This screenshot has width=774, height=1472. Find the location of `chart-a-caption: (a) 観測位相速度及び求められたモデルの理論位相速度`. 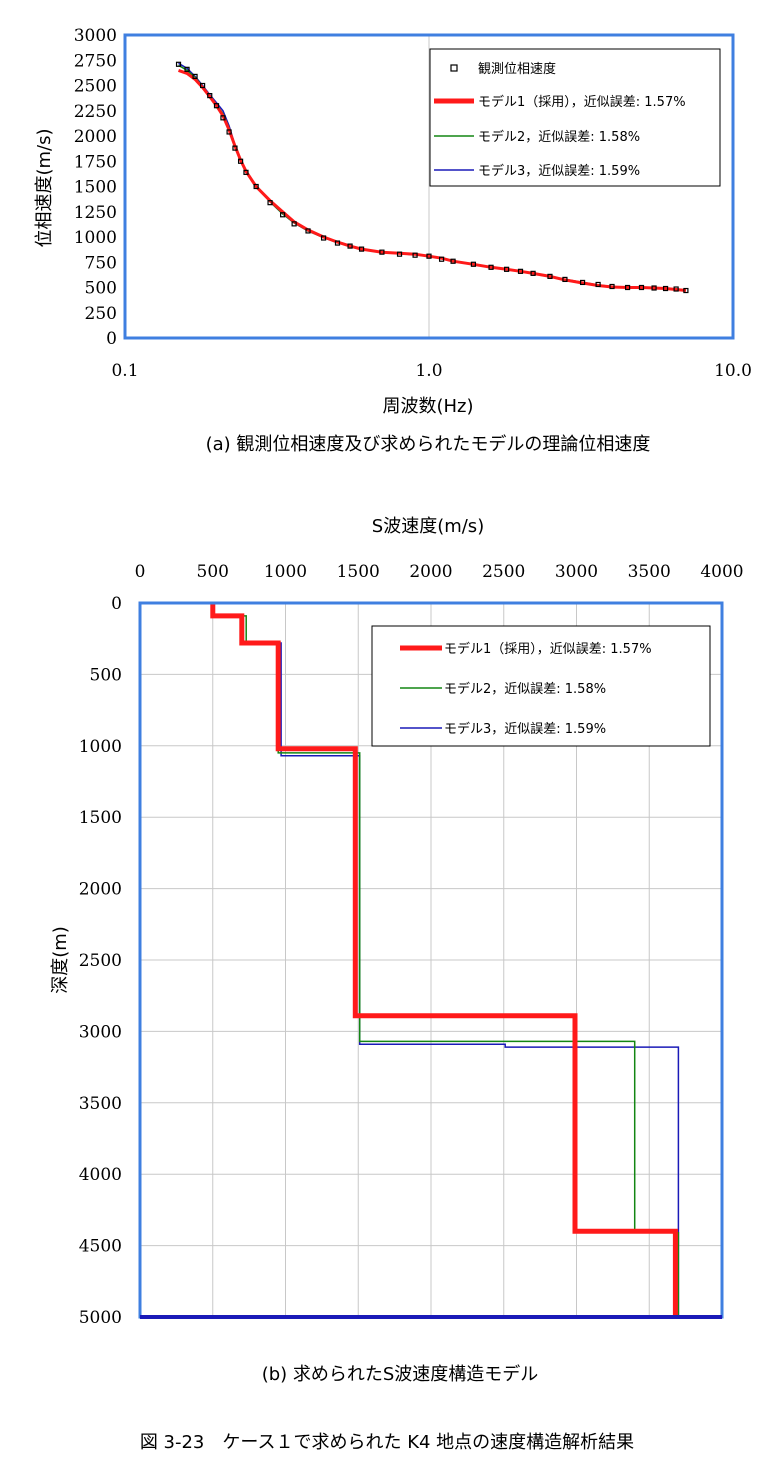

chart-a-caption: (a) 観測位相速度及び求められたモデルの理論位相速度 is located at coordinates (428, 444).